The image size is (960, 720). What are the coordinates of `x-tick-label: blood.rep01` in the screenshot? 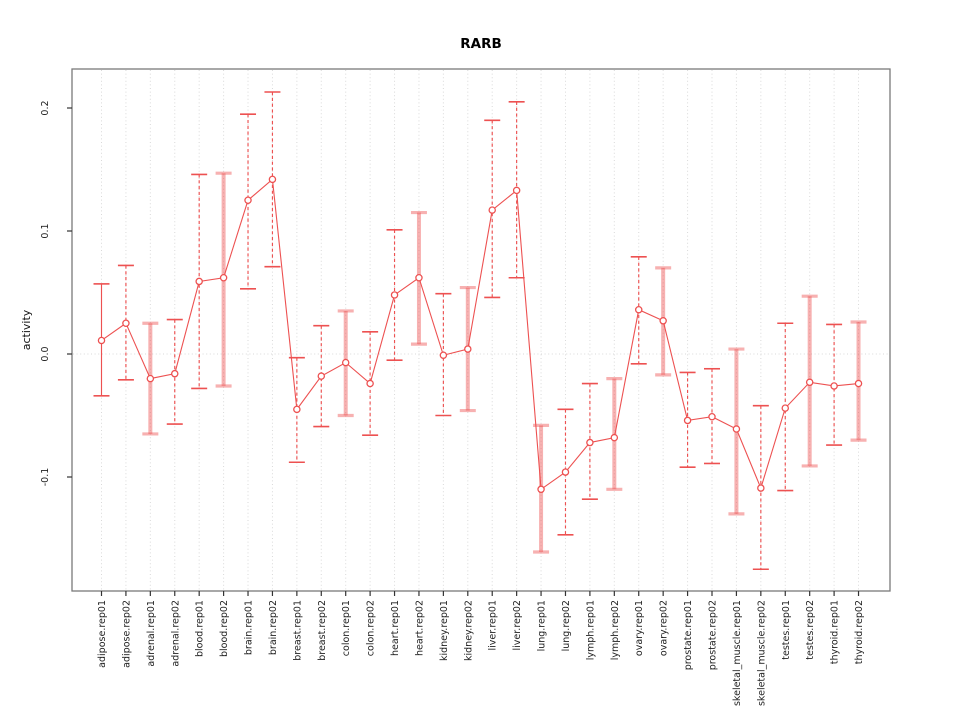 It's located at (200, 628).